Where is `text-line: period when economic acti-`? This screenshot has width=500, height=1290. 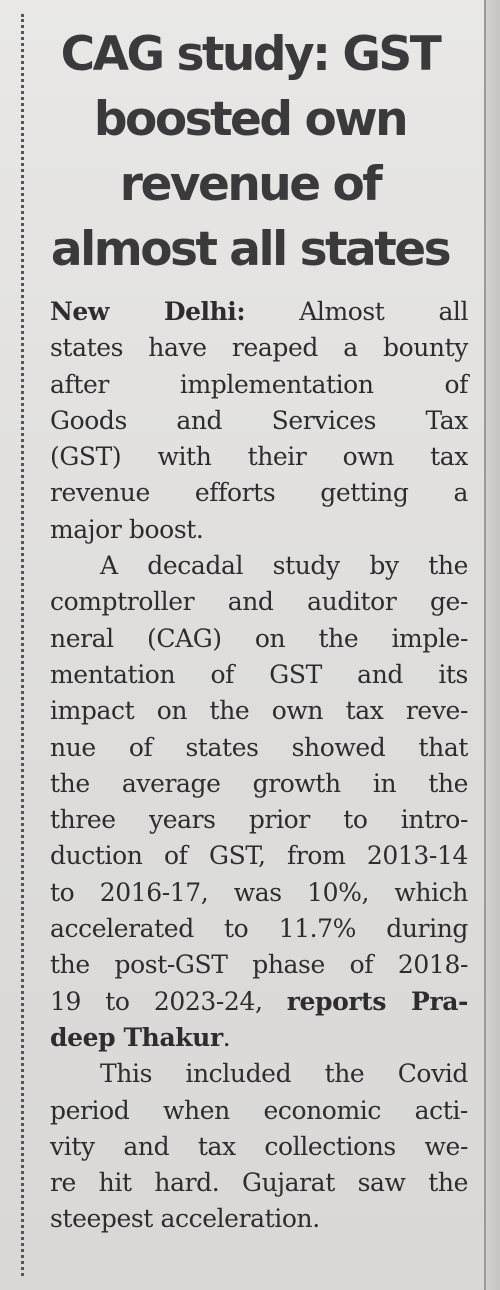 text-line: period when economic acti- is located at coordinates (259, 1110).